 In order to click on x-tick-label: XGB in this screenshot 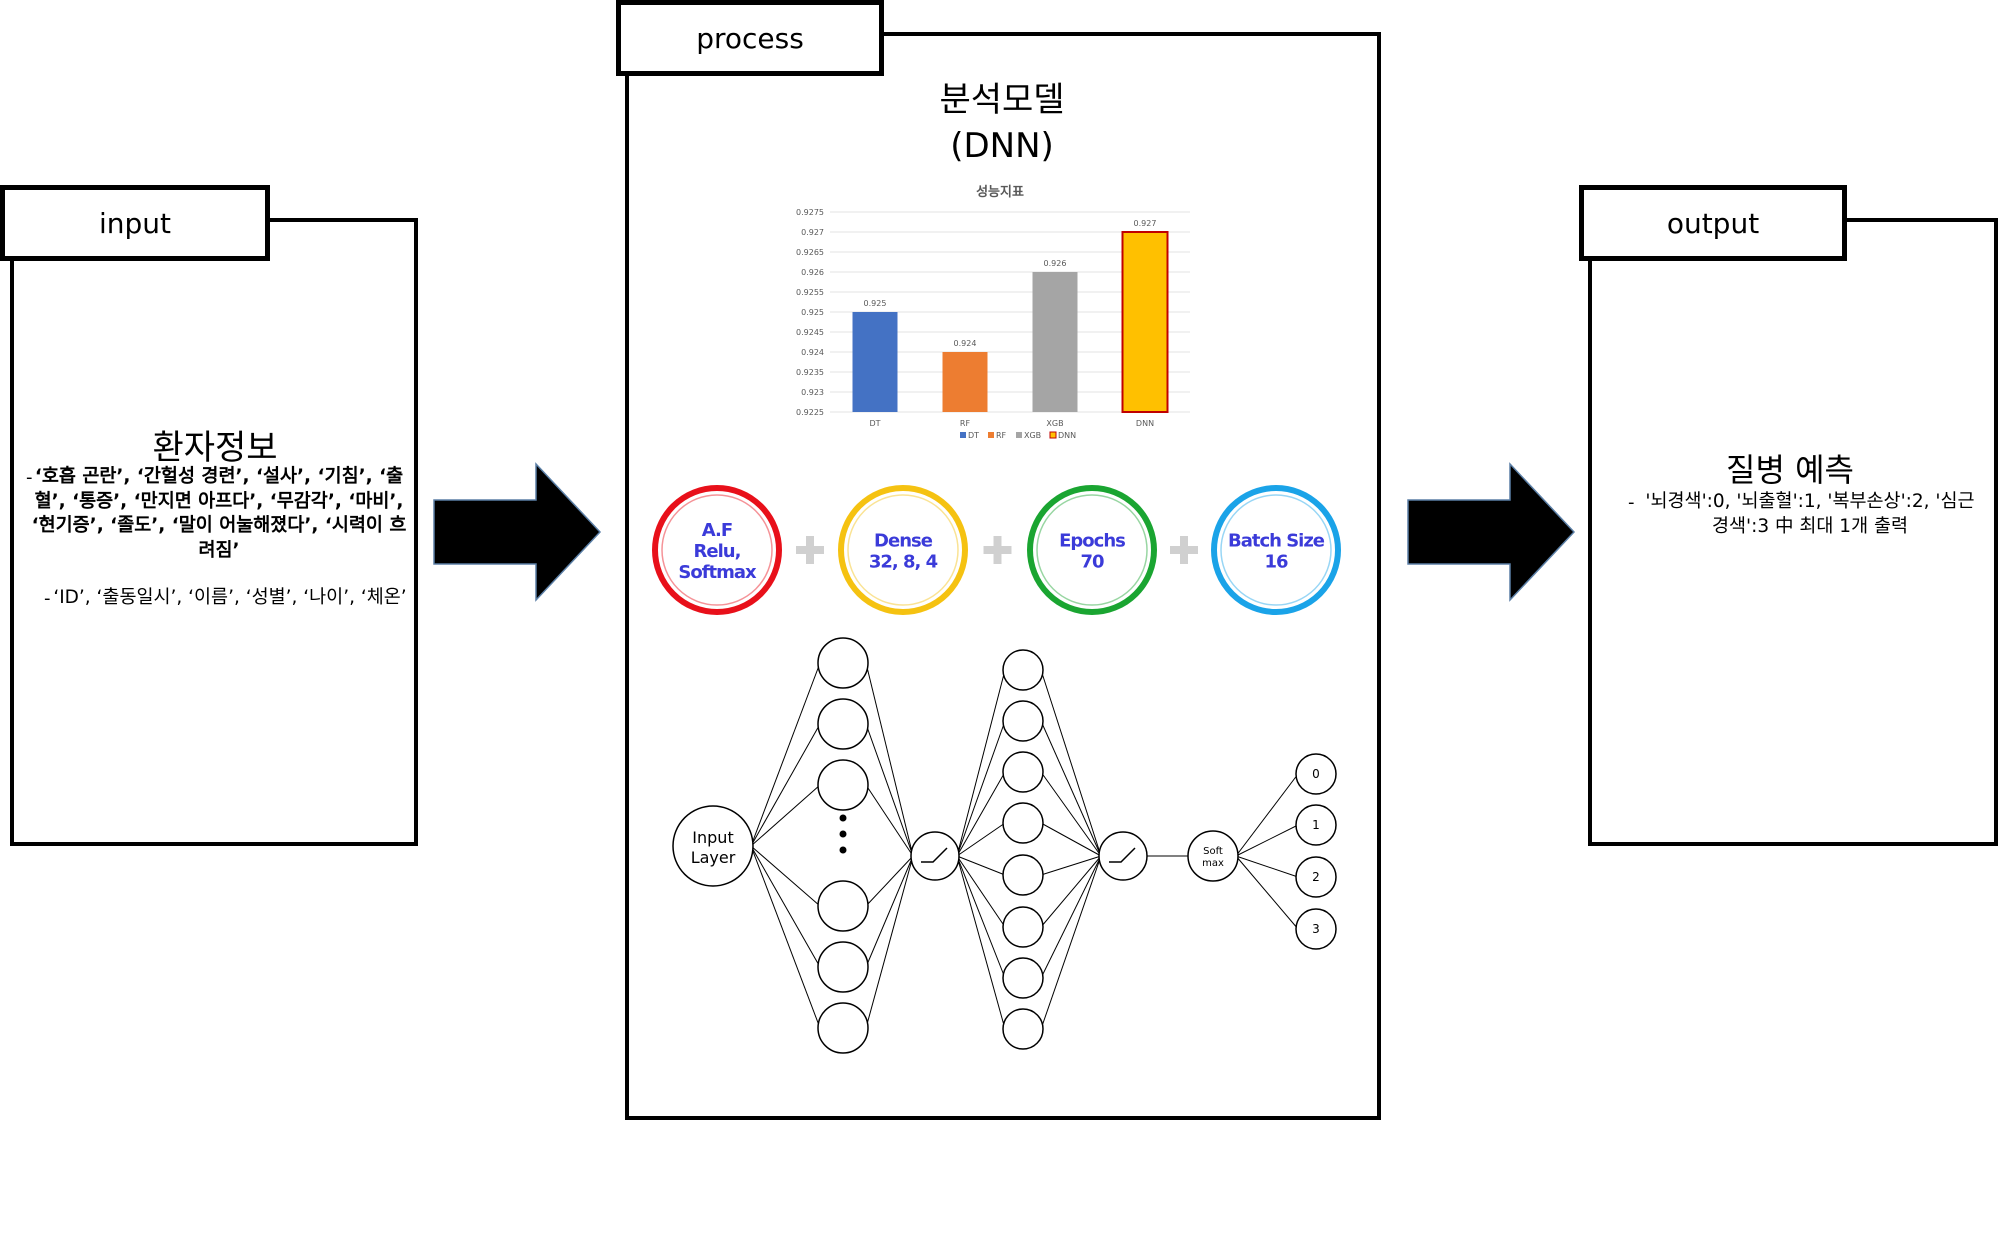, I will do `click(1054, 423)`.